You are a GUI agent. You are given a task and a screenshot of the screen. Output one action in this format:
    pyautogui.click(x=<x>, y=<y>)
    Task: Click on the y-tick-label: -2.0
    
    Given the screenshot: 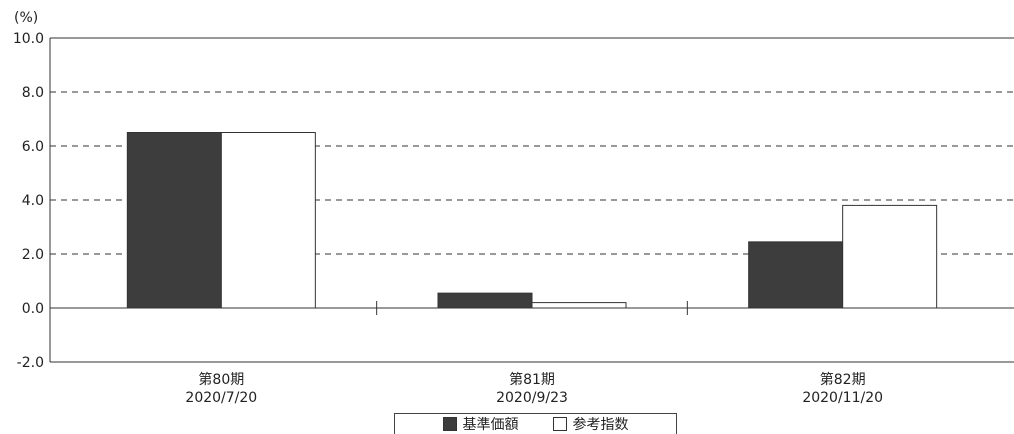 What is the action you would take?
    pyautogui.click(x=30, y=363)
    